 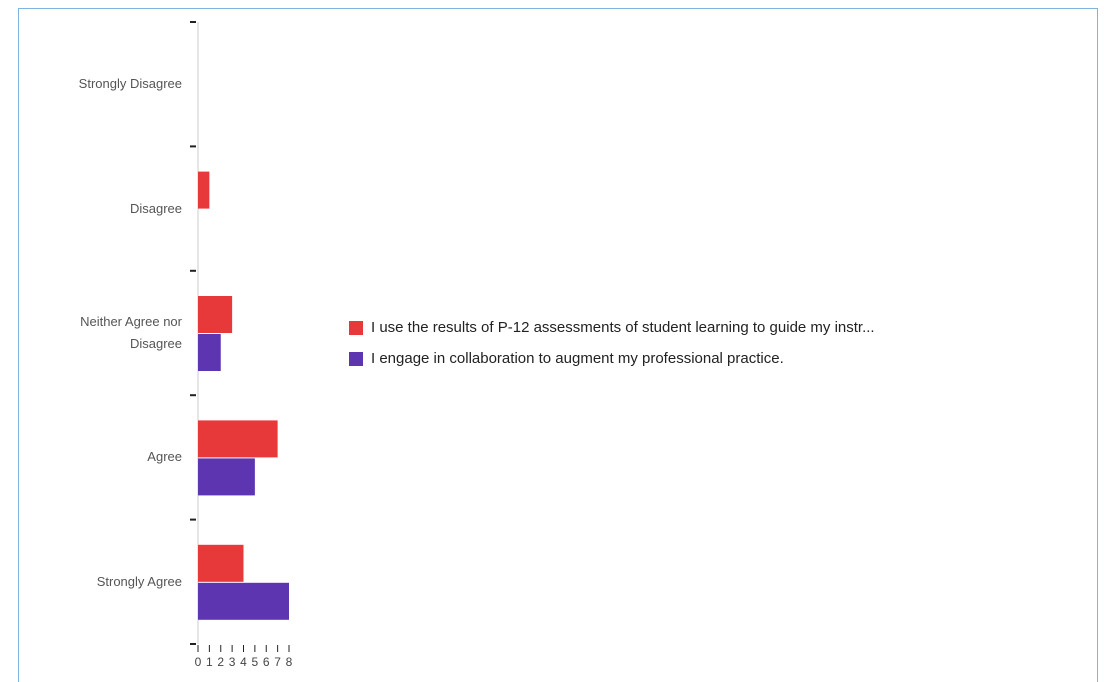 I want to click on x-tick-label: 4, so click(x=243, y=662).